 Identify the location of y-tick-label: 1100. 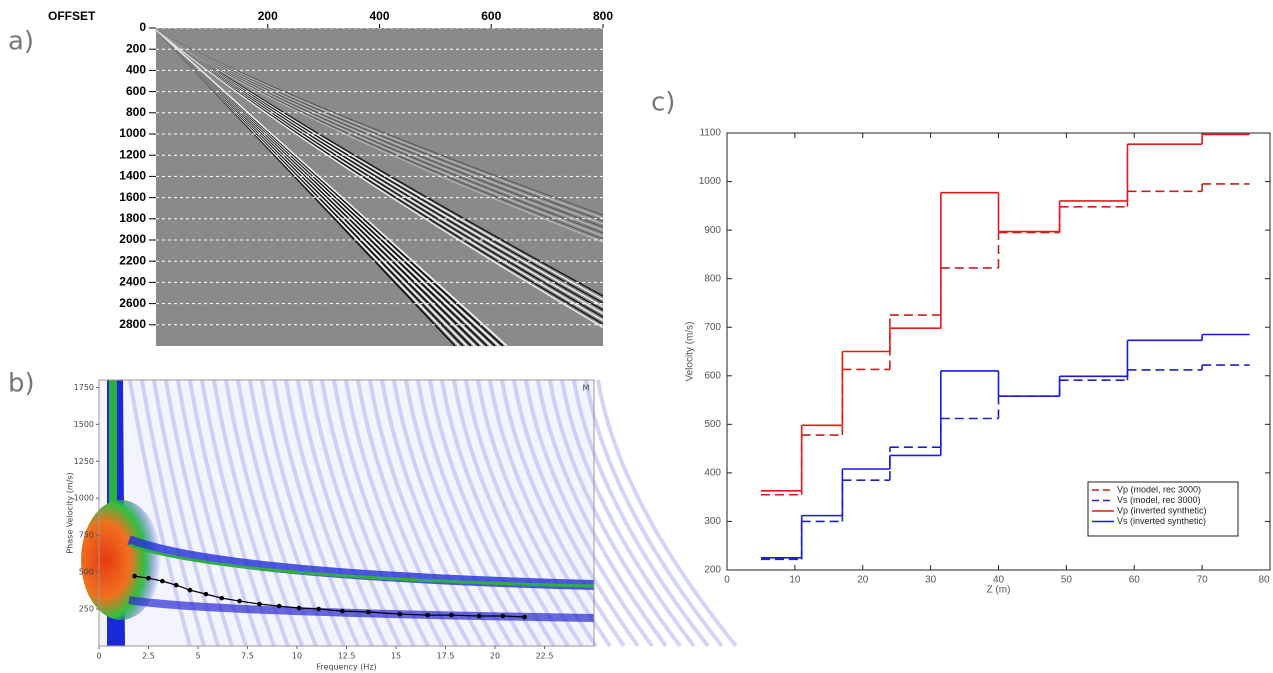
(710, 133).